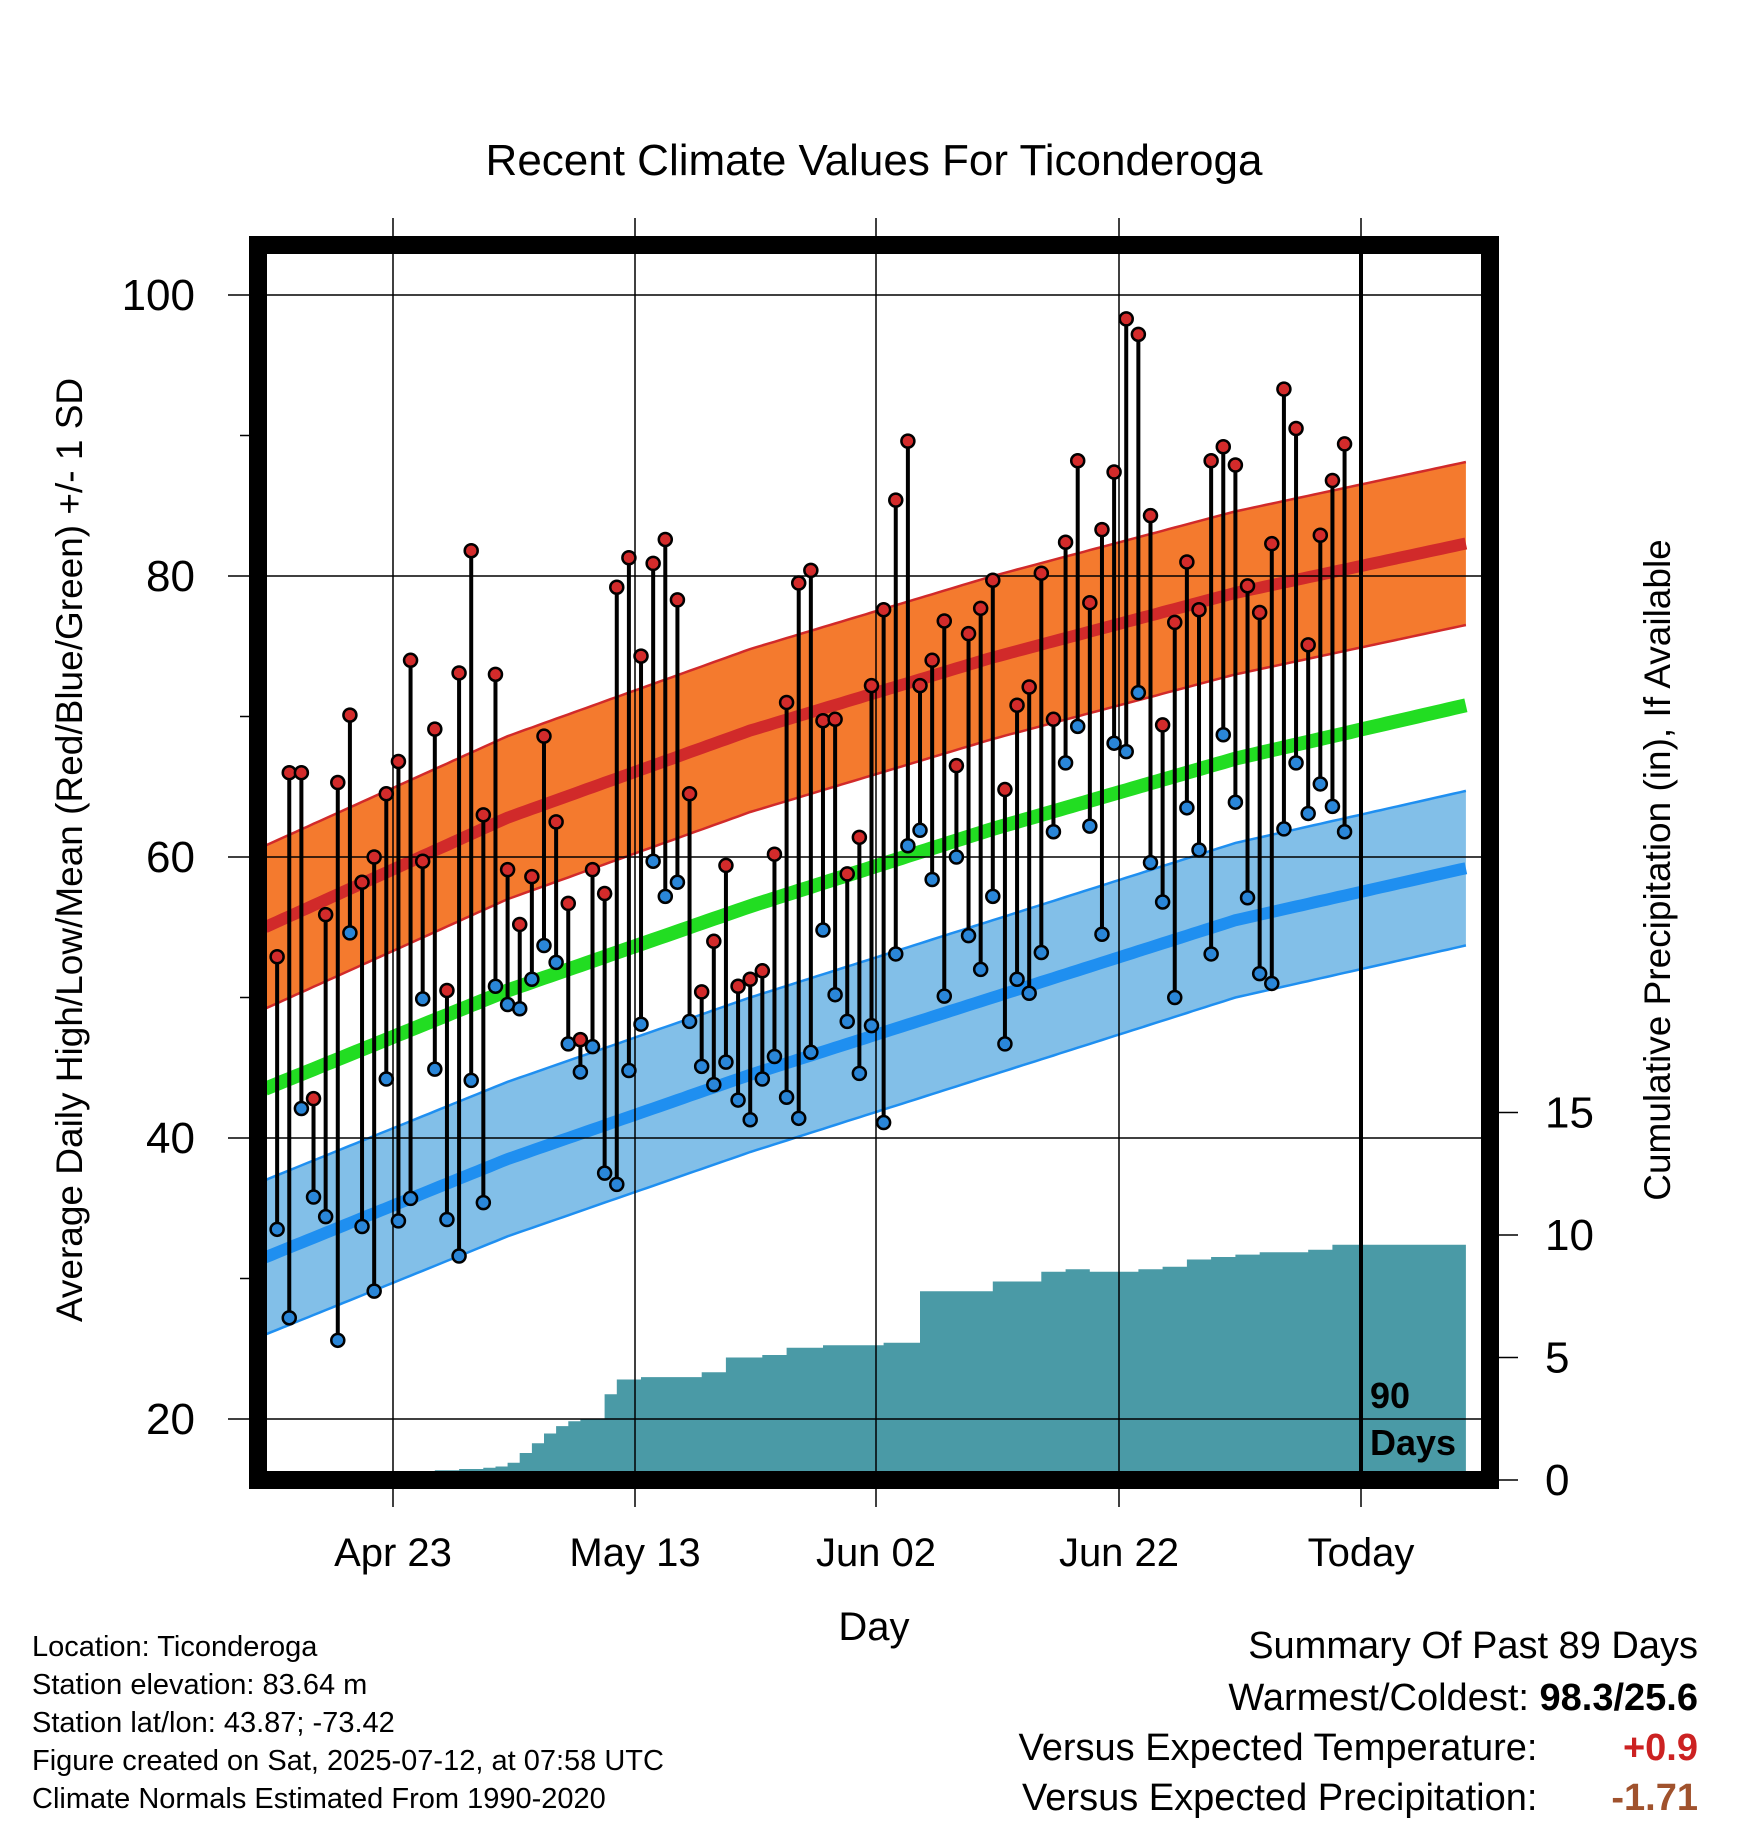  I want to click on elevation-text: Station elevation: 83.64 m, so click(200, 1685).